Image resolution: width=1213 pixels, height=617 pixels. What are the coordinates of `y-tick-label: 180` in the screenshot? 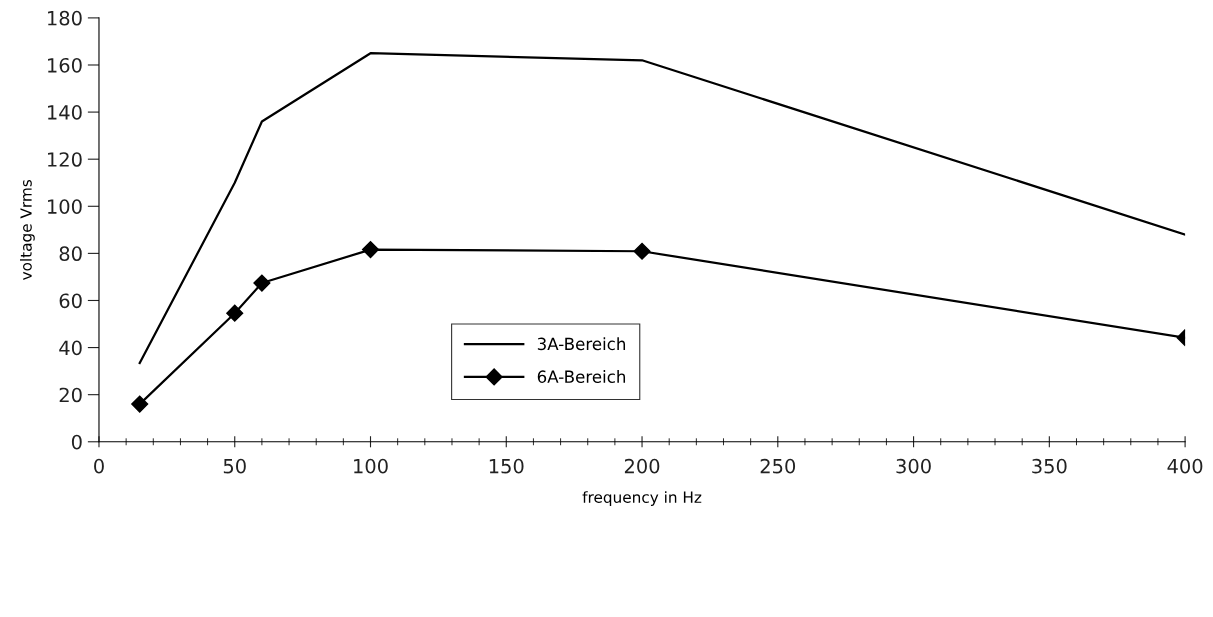 It's located at (65, 18).